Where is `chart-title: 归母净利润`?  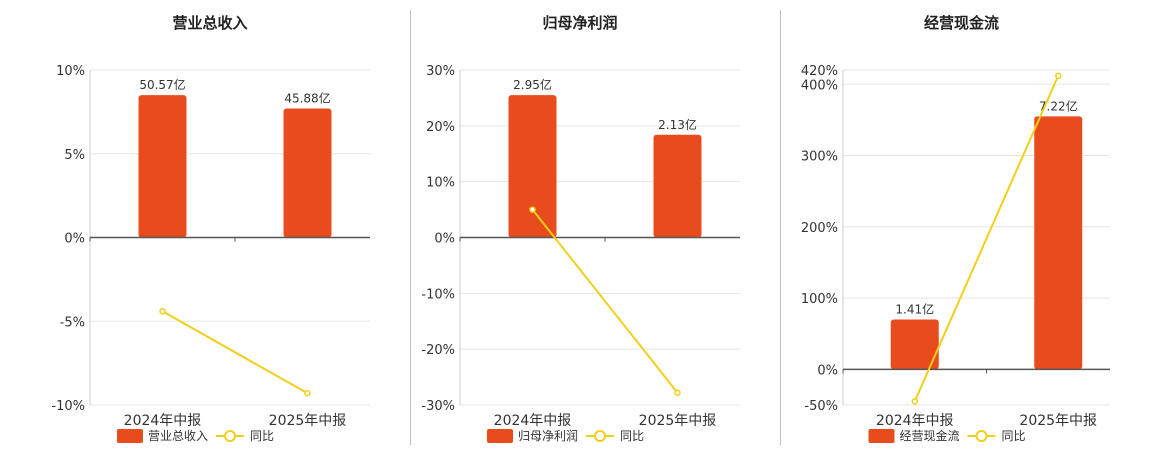
chart-title: 归母净利润 is located at coordinates (579, 23).